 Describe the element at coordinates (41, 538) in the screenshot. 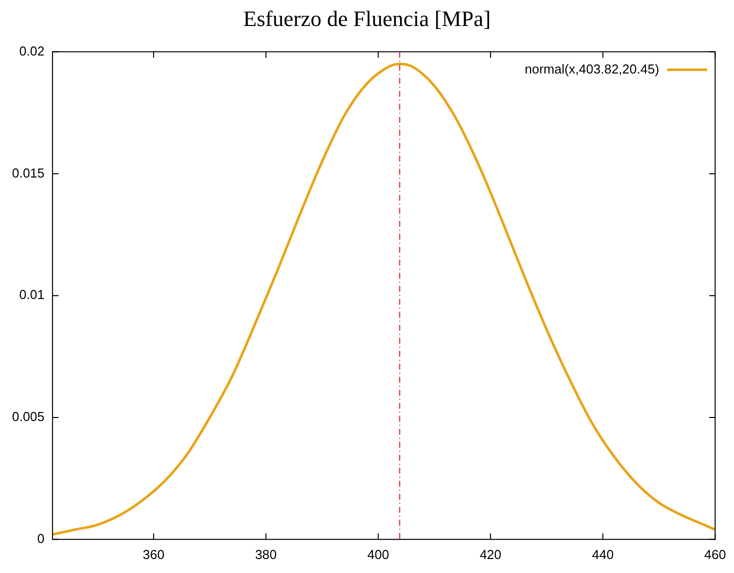

I see `y-tick-label: 0` at that location.